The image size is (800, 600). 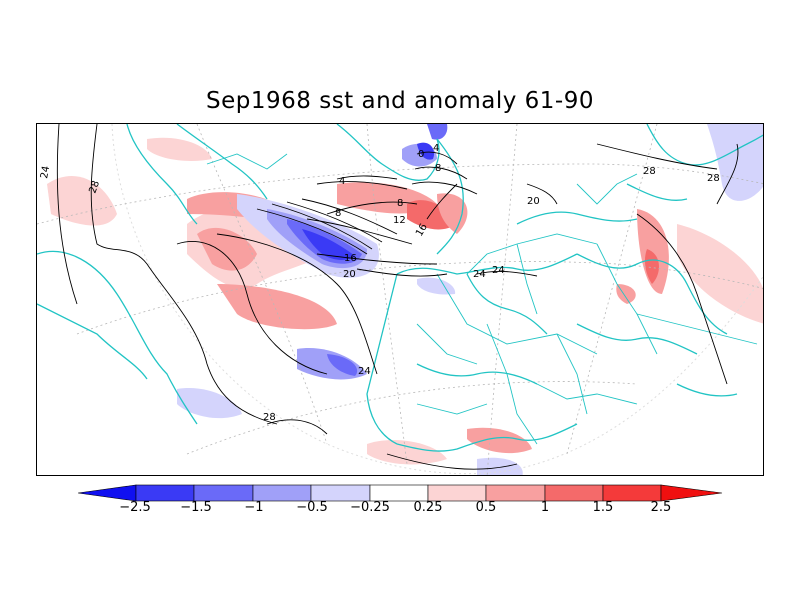 I want to click on colorbar-tick-label: 0.25, so click(x=428, y=507).